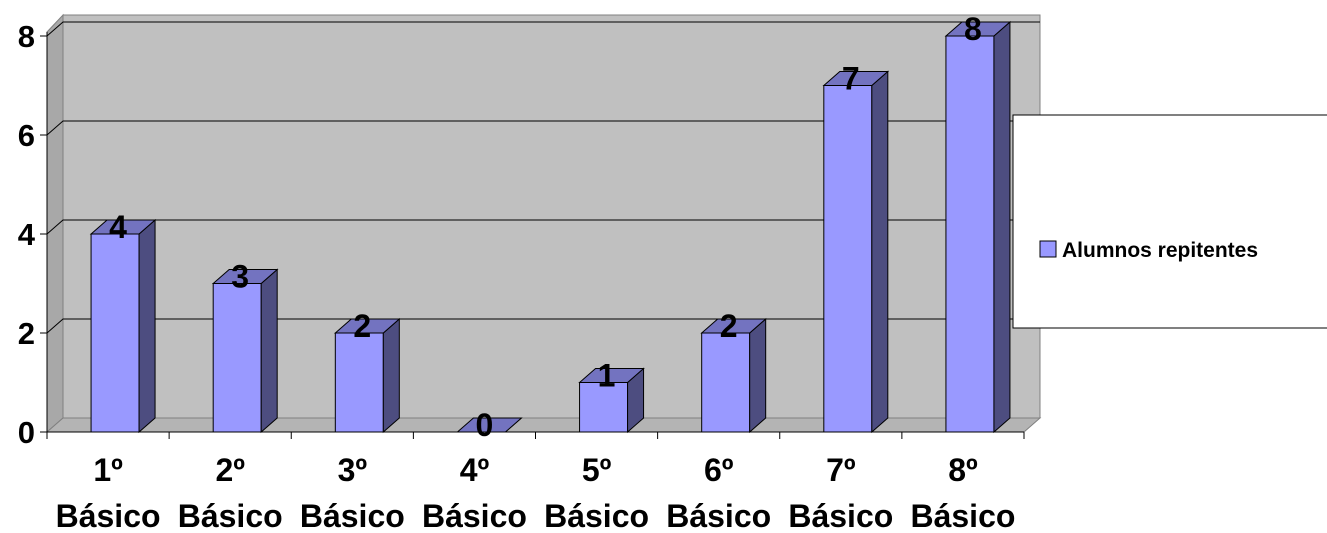  I want to click on y-tick-label: 8, so click(26, 36).